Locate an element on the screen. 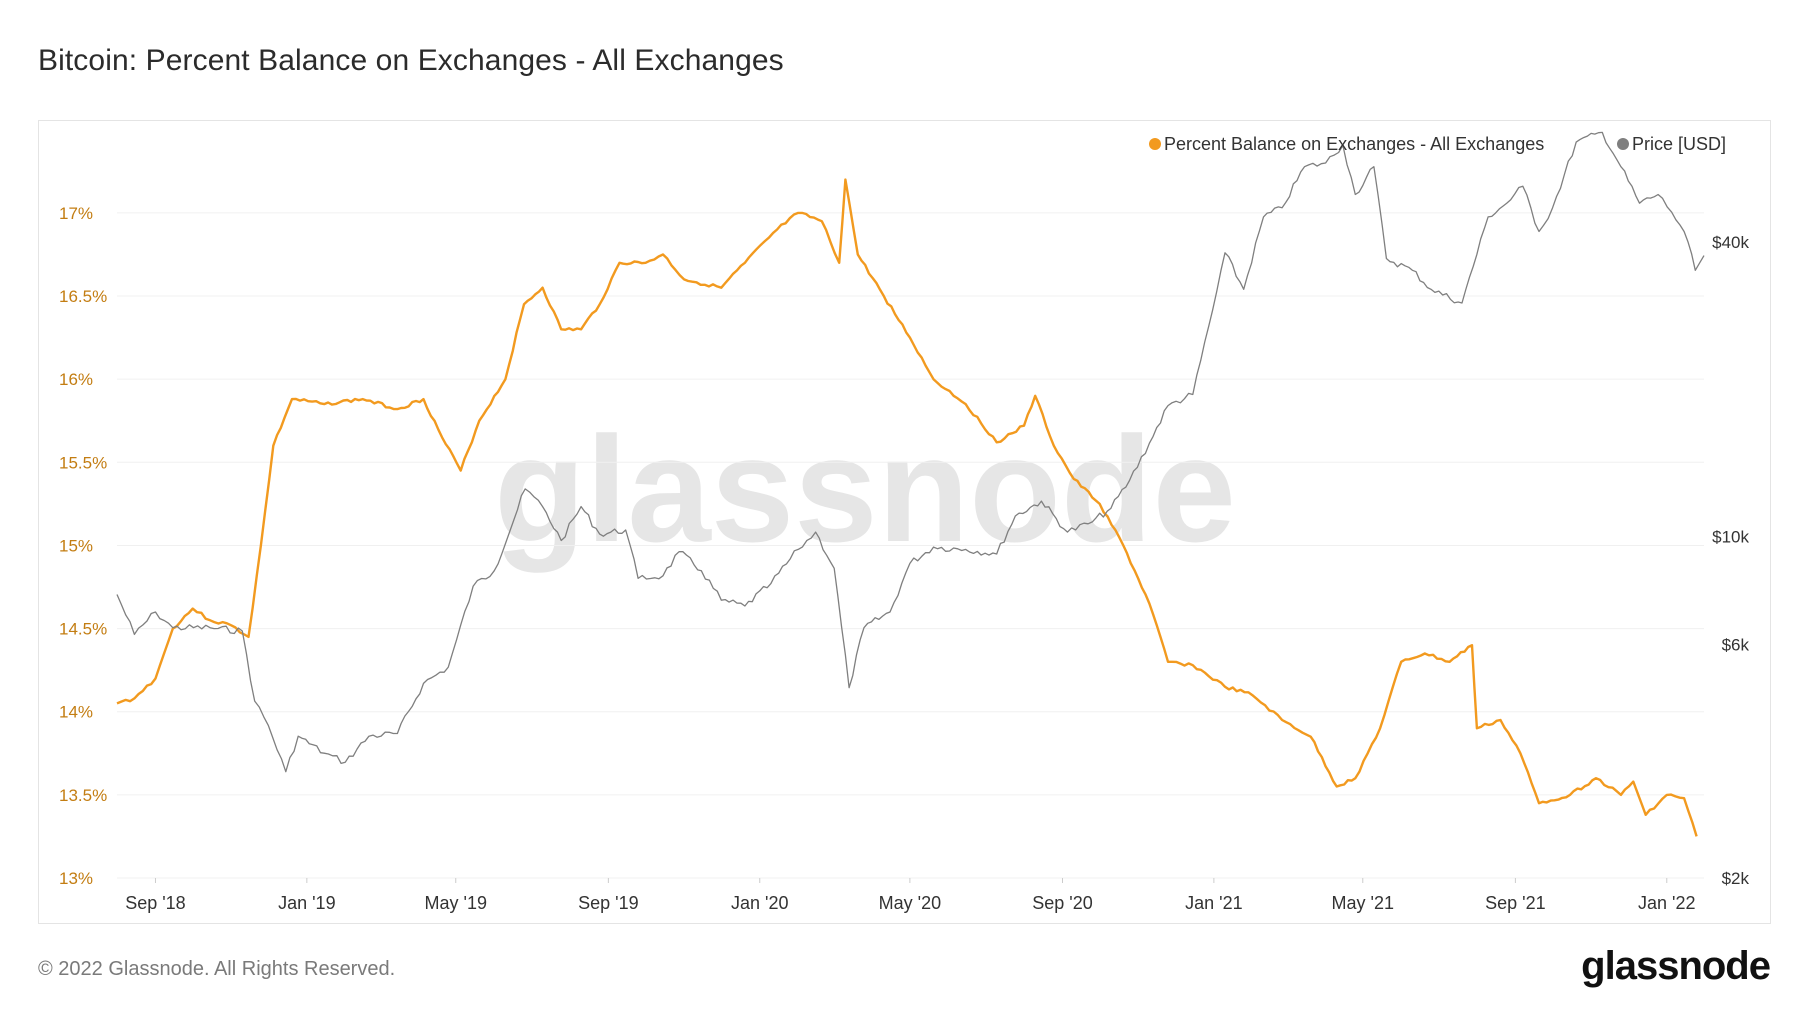 The width and height of the screenshot is (1800, 1013). y-tick-left: 14.5% is located at coordinates (83, 629).